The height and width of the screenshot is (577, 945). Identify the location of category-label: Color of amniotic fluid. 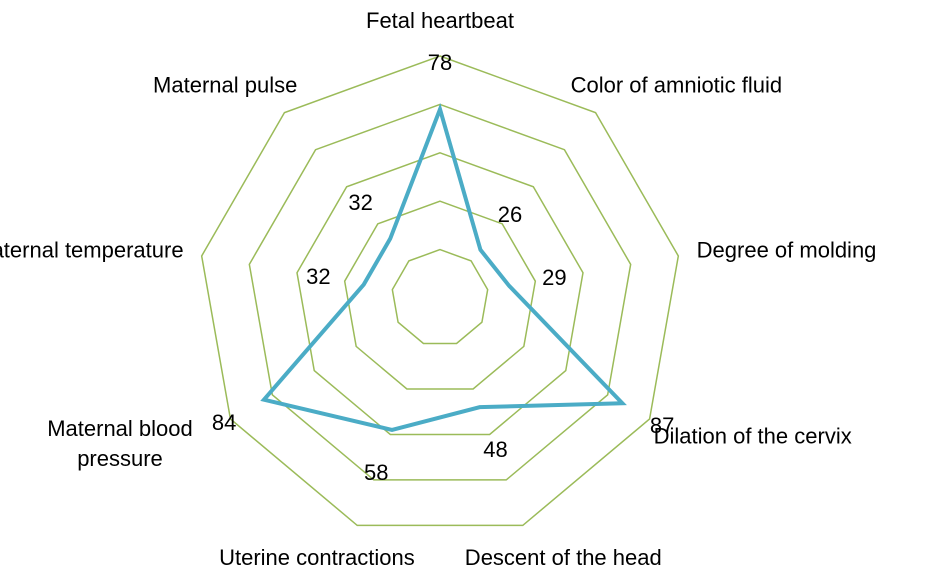
(676, 85).